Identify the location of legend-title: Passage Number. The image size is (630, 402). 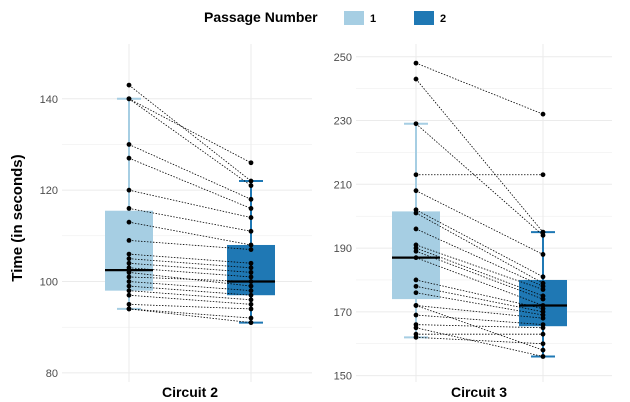
(261, 17).